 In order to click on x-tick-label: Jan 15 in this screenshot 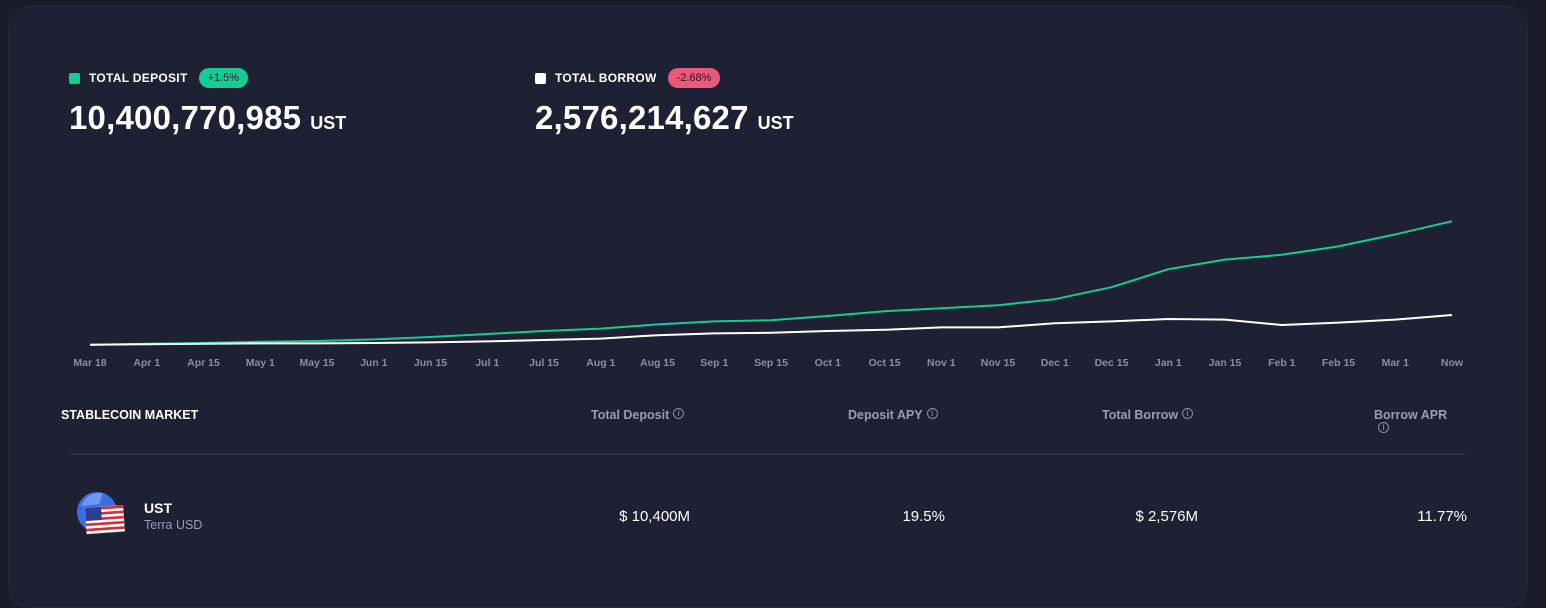, I will do `click(1225, 363)`.